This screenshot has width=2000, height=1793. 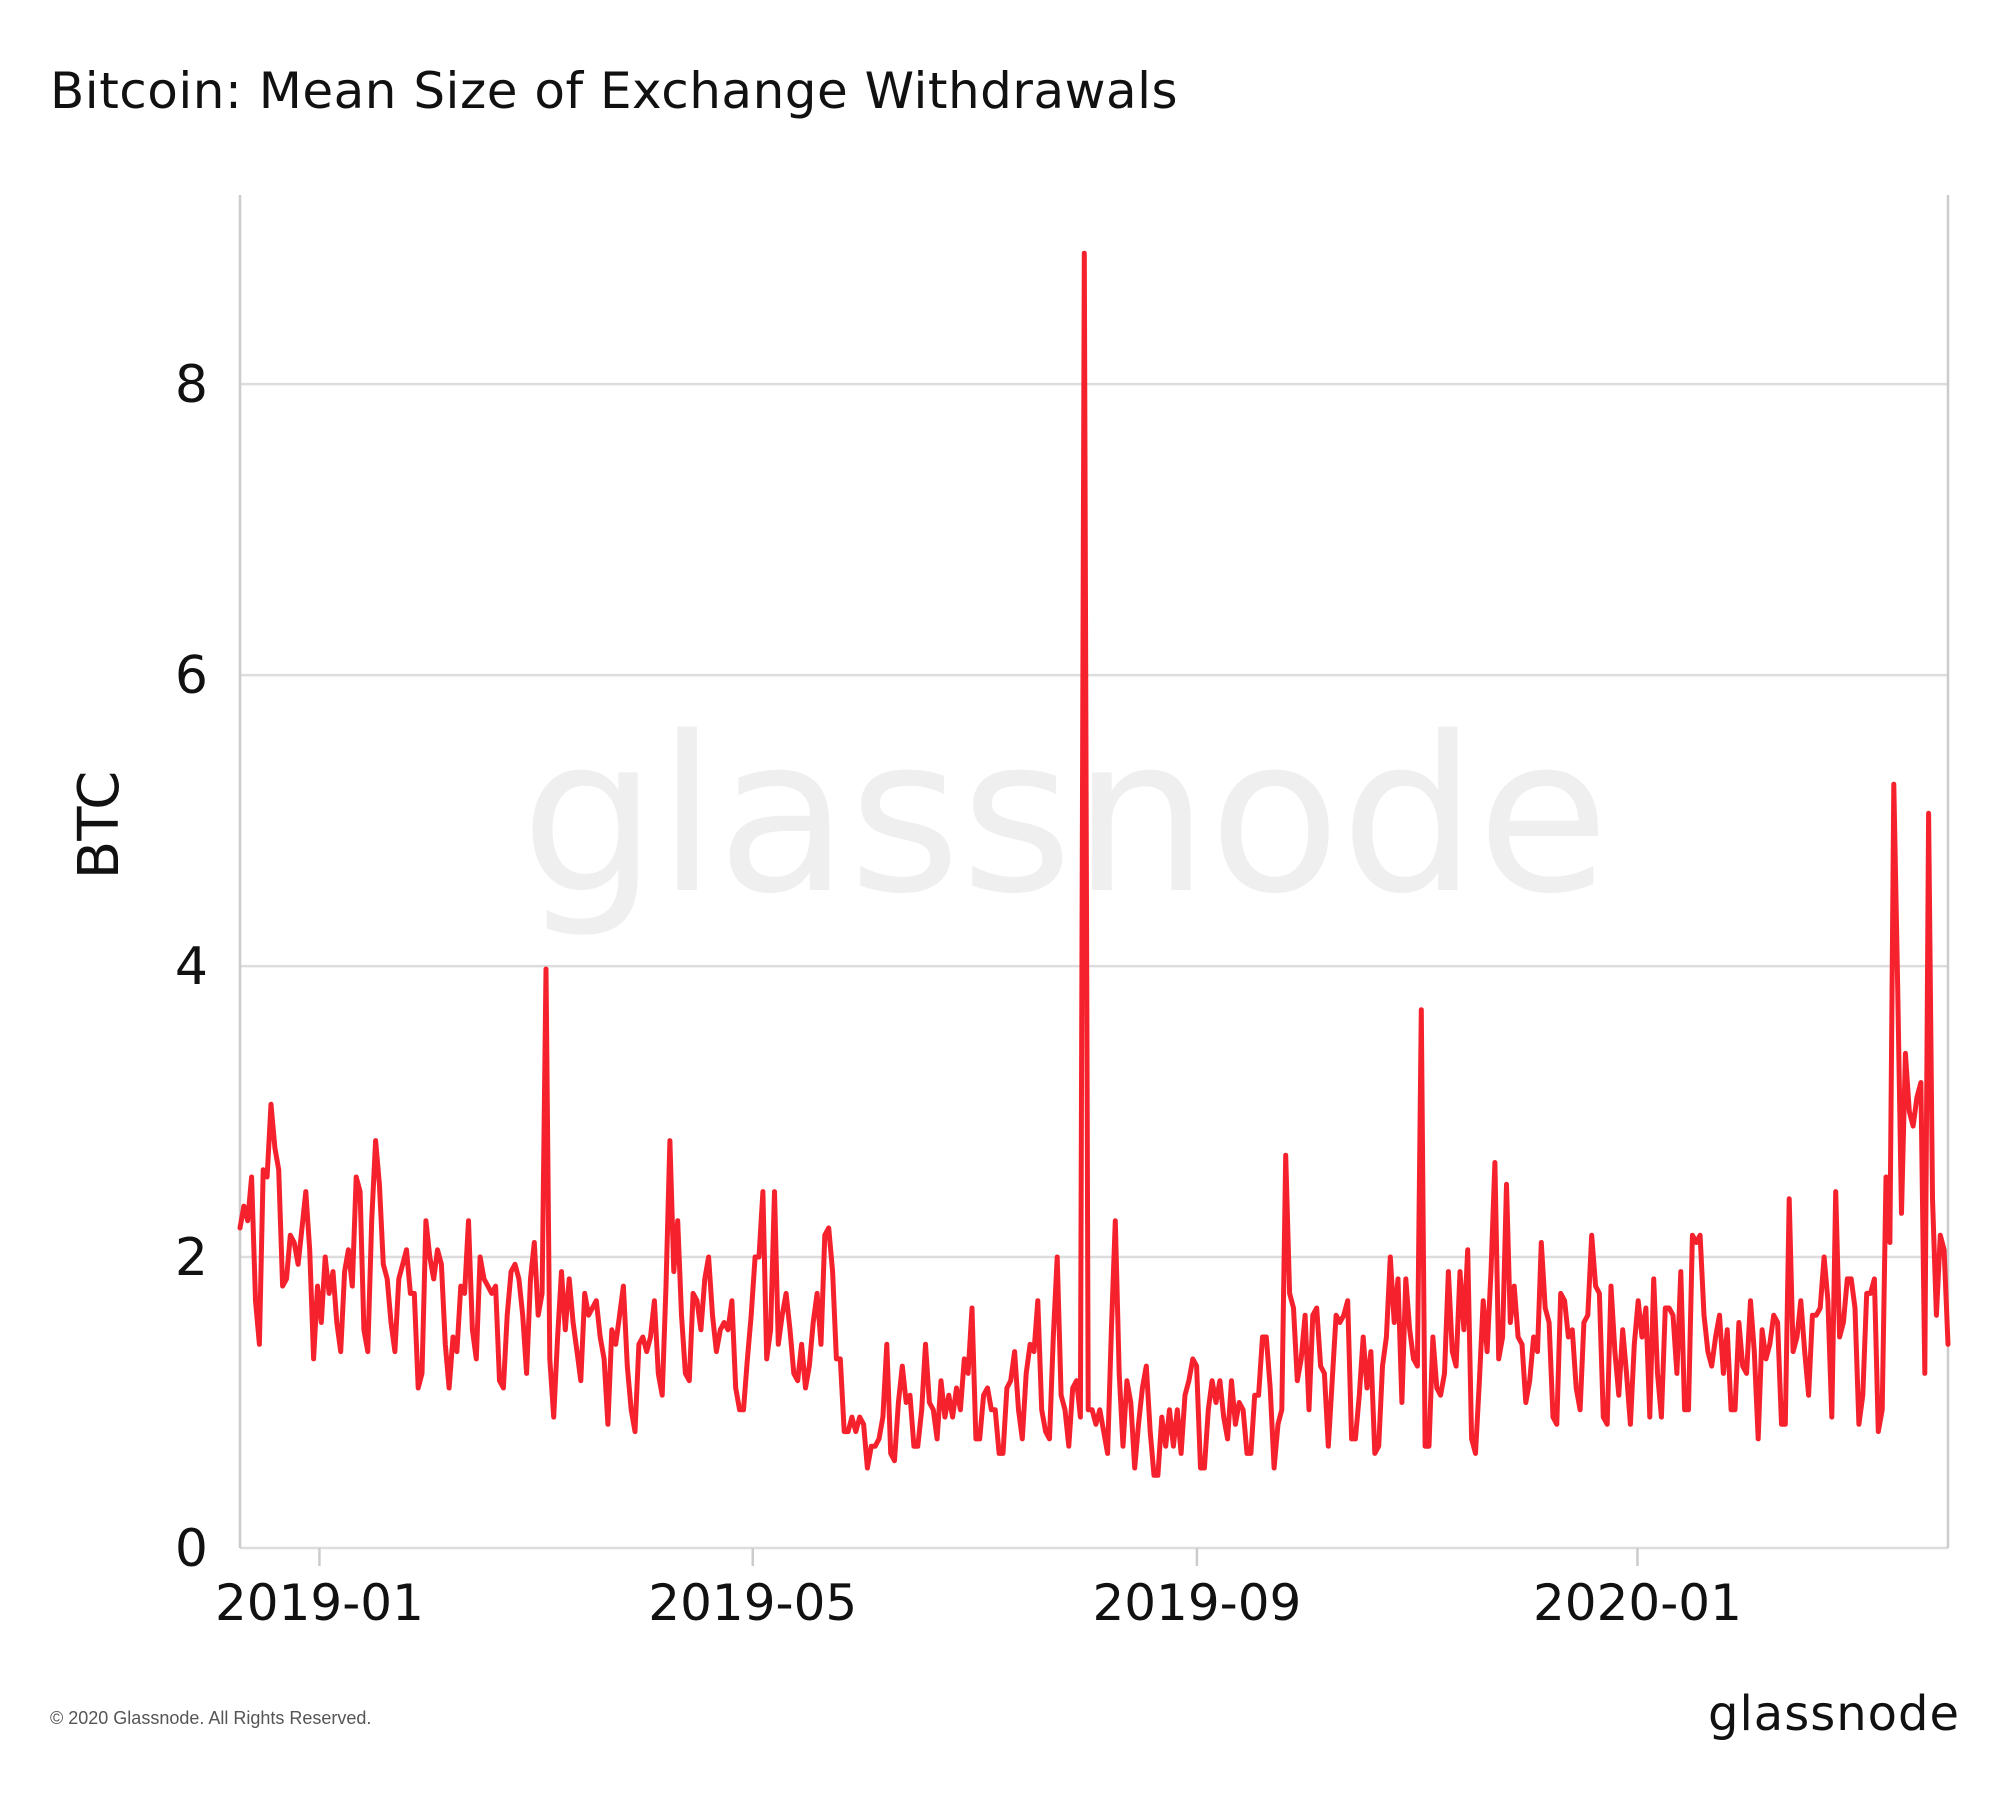 What do you see at coordinates (319, 1603) in the screenshot?
I see `x-tick-label: 2019-01` at bounding box center [319, 1603].